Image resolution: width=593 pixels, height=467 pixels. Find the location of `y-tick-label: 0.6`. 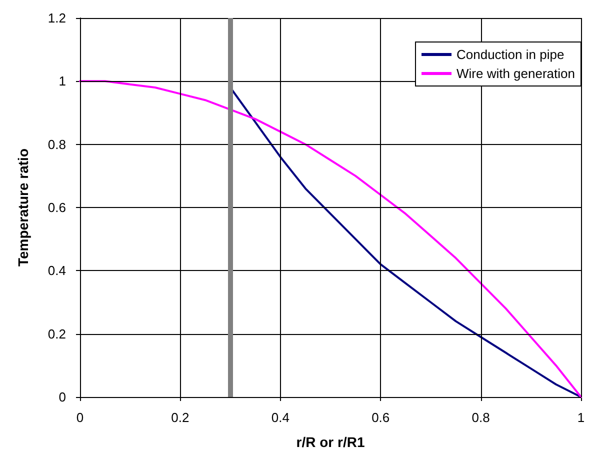

y-tick-label: 0.6 is located at coordinates (57, 207).